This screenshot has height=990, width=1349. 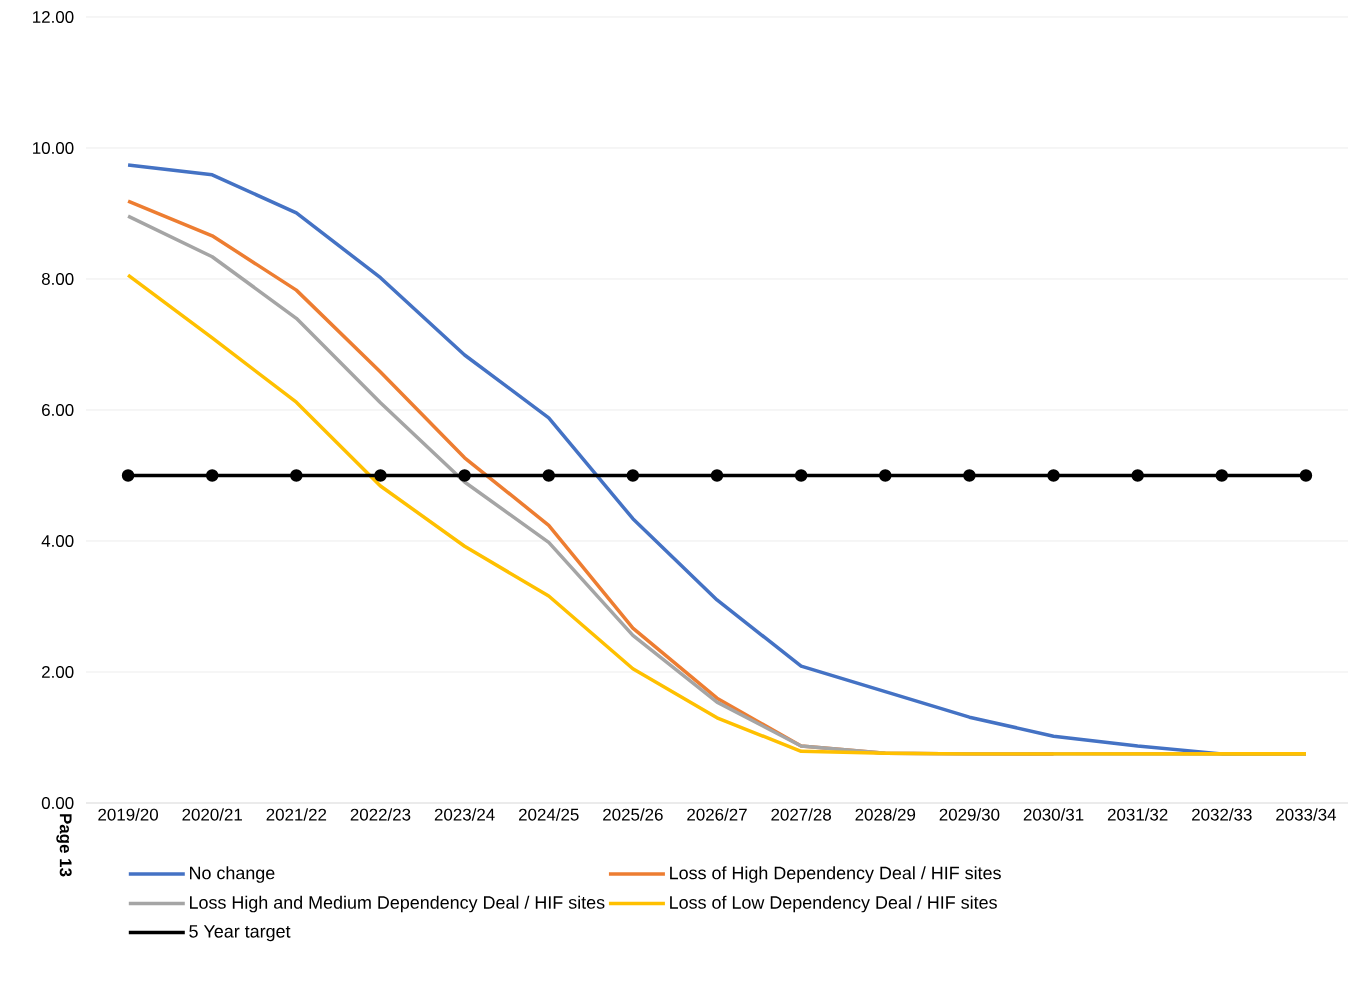 I want to click on x-tick-label: 2027/28, so click(x=801, y=814).